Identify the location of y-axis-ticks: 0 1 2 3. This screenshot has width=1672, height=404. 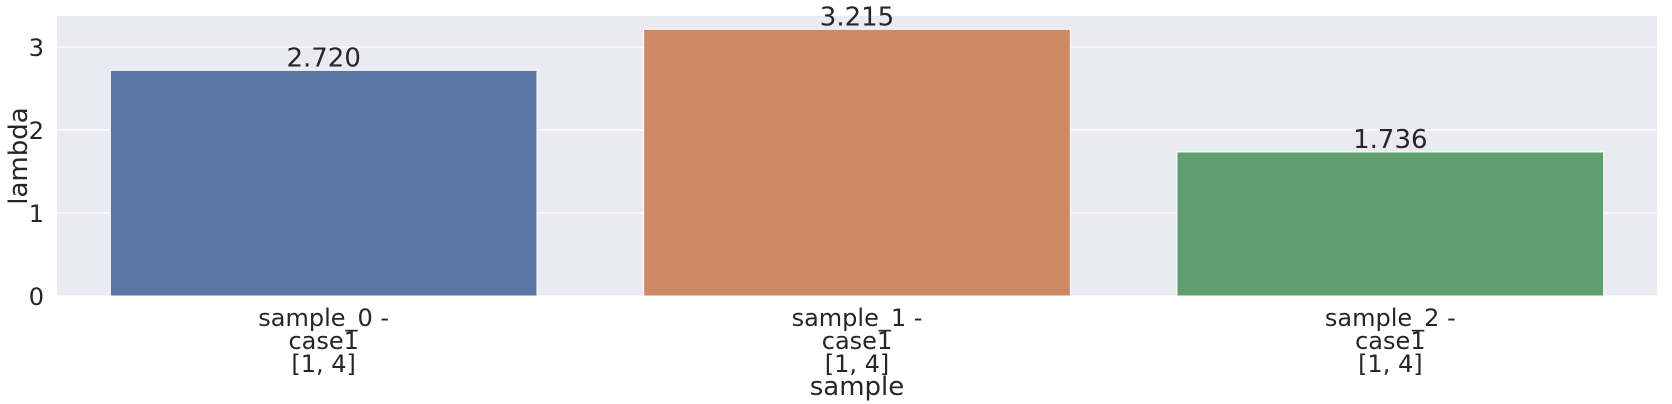
(36, 172).